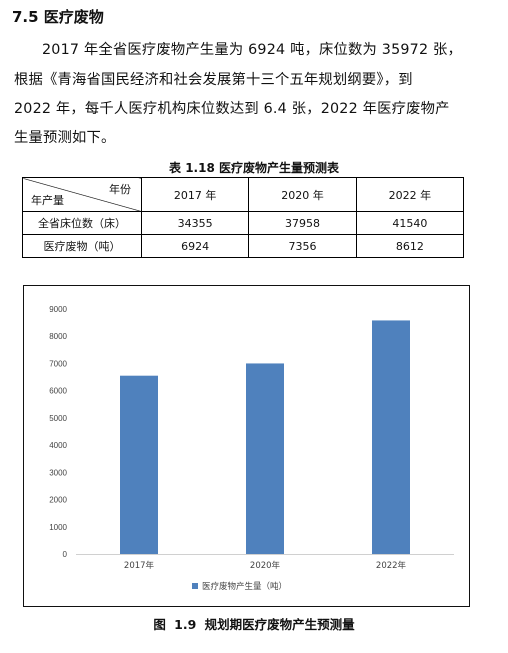  I want to click on table-header-cell: 2022 年, so click(410, 194).